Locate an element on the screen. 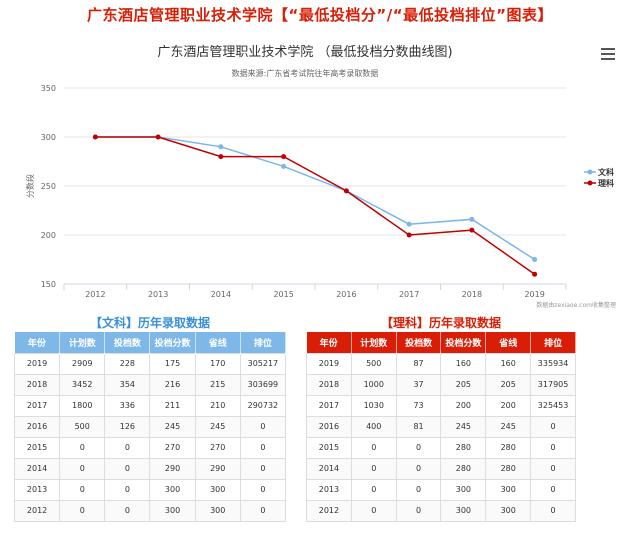 The height and width of the screenshot is (546, 640). x-tick-label: 2017 is located at coordinates (409, 294).